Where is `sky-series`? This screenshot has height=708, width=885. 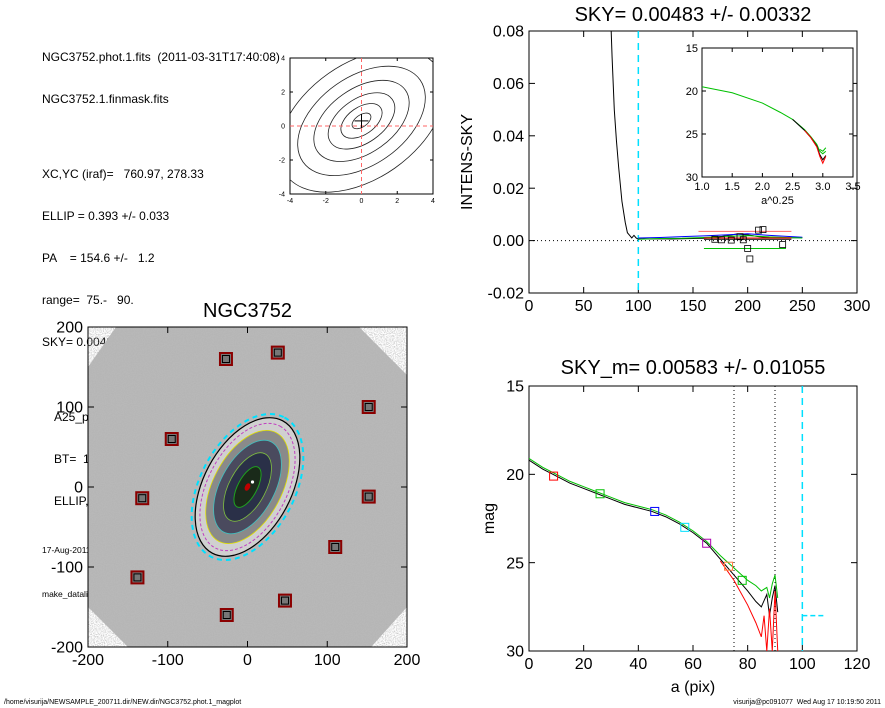
sky-series is located at coordinates (706, 147).